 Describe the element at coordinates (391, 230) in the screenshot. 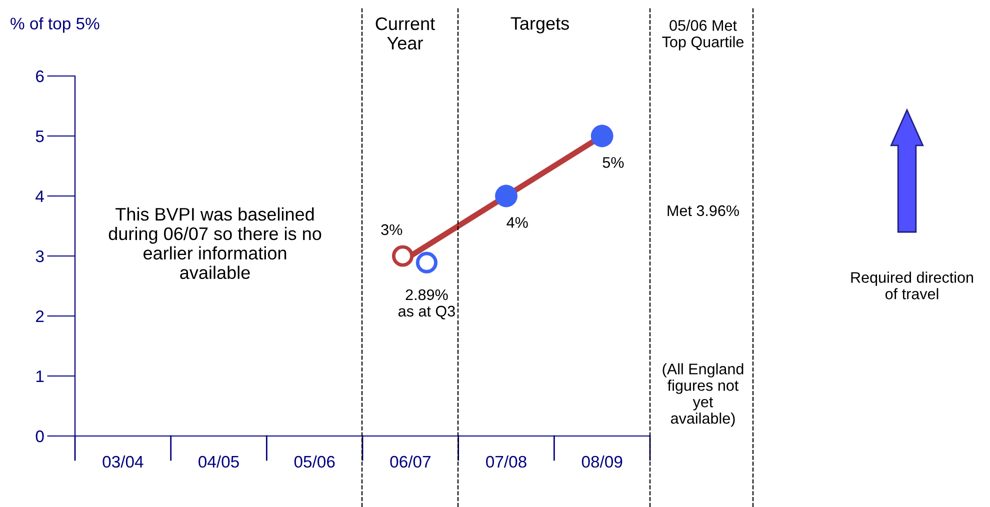

I see `data-label: 3%` at that location.